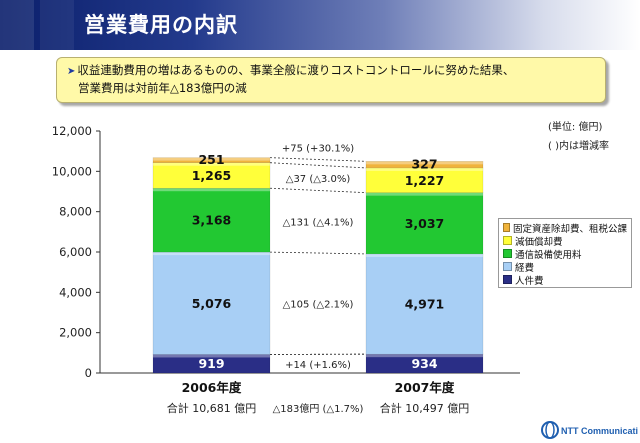  What do you see at coordinates (599, 431) in the screenshot?
I see `logo-text: NTT Communications` at bounding box center [599, 431].